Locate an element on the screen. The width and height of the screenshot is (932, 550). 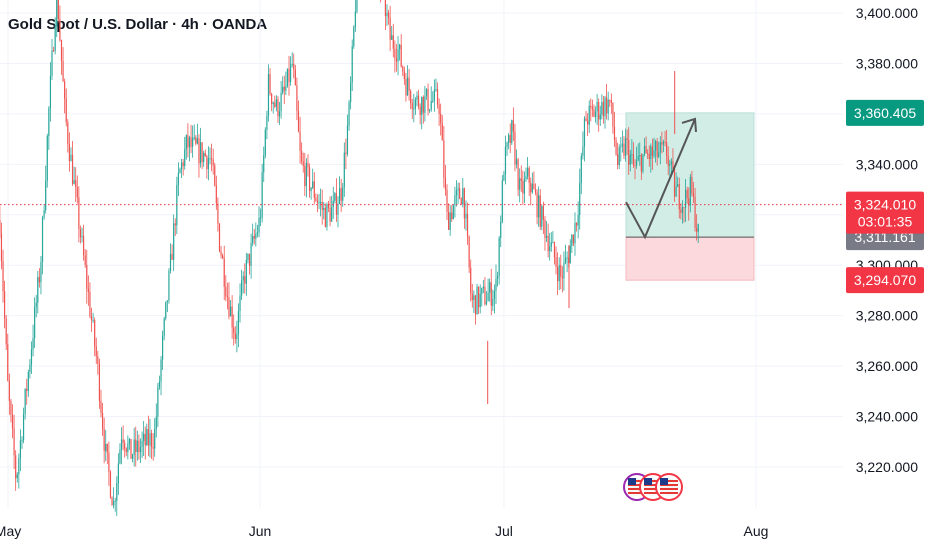
position-tool is located at coordinates (690, 196).